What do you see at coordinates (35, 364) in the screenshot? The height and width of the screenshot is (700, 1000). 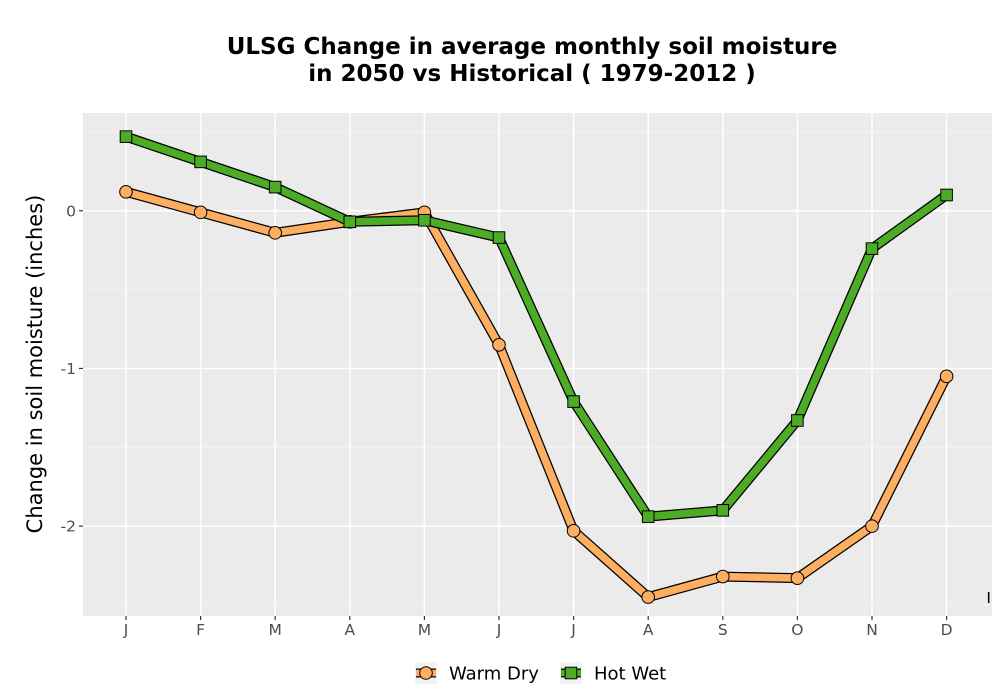 I see `y-axis-label: Change in soil moisture (inches)` at bounding box center [35, 364].